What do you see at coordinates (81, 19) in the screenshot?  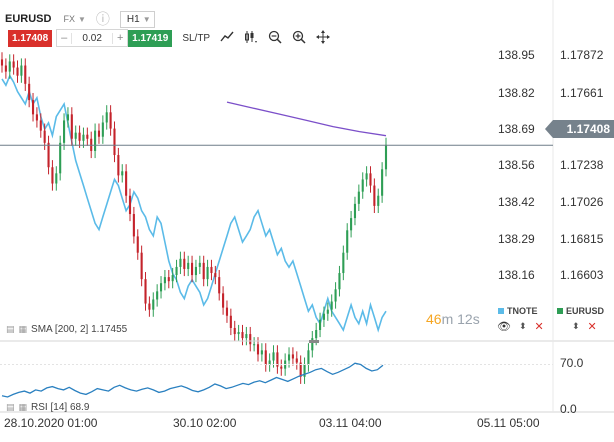 I see `chevron-down-icon: ▼` at bounding box center [81, 19].